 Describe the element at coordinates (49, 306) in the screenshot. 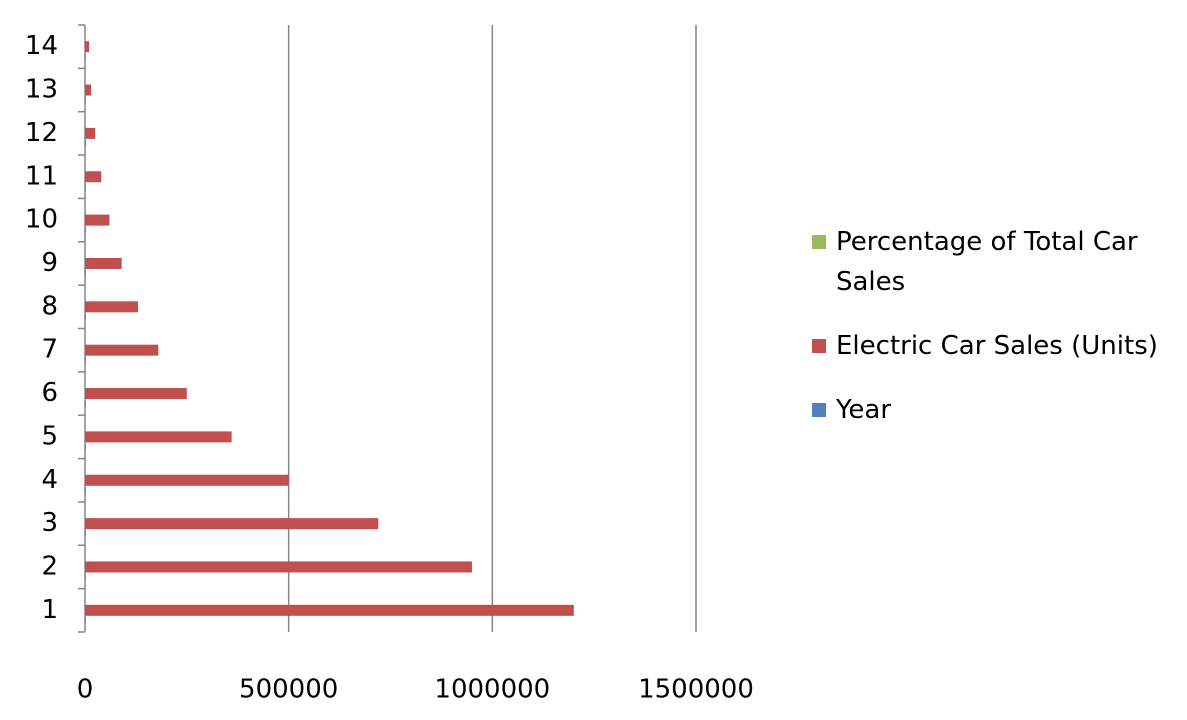

I see `y-tick-label: 8` at that location.